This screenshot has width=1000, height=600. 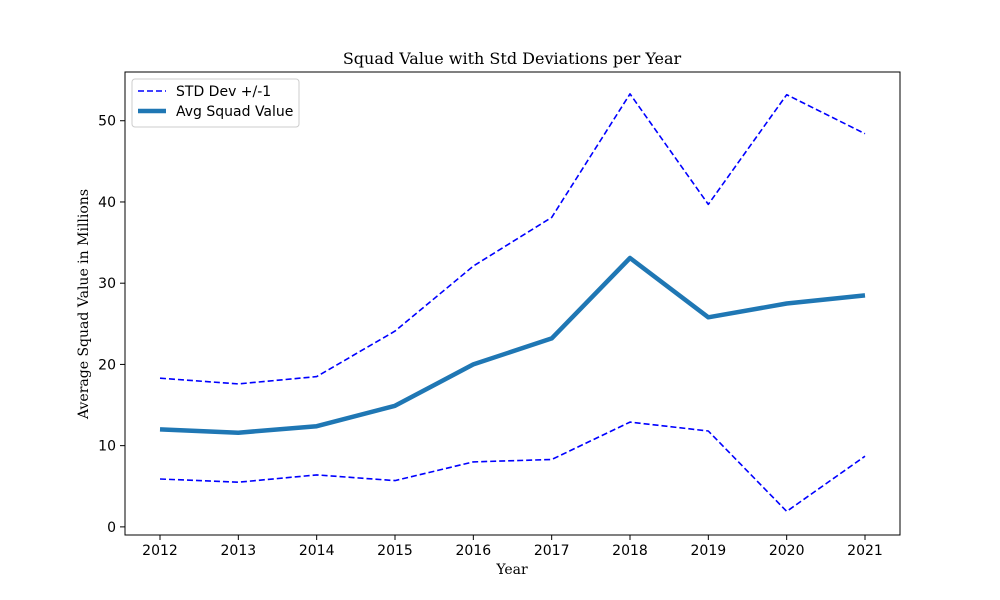 I want to click on legend-box, so click(x=215, y=103).